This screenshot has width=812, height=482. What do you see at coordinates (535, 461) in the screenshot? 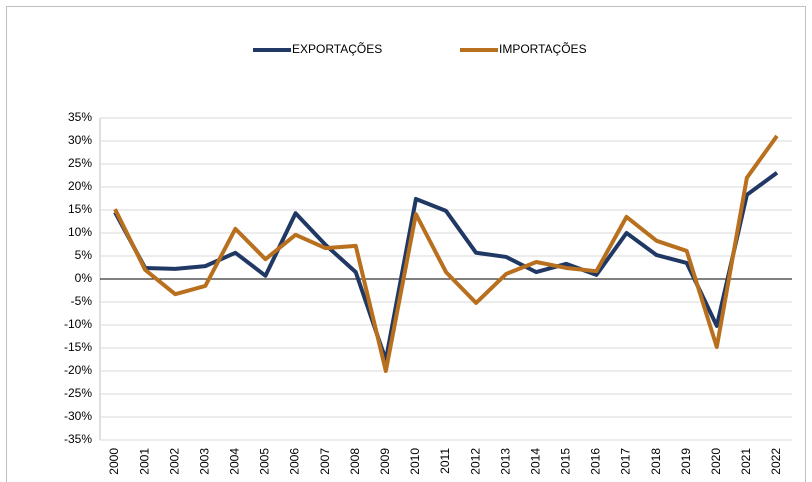
I see `x-tick-label: 2014` at bounding box center [535, 461].